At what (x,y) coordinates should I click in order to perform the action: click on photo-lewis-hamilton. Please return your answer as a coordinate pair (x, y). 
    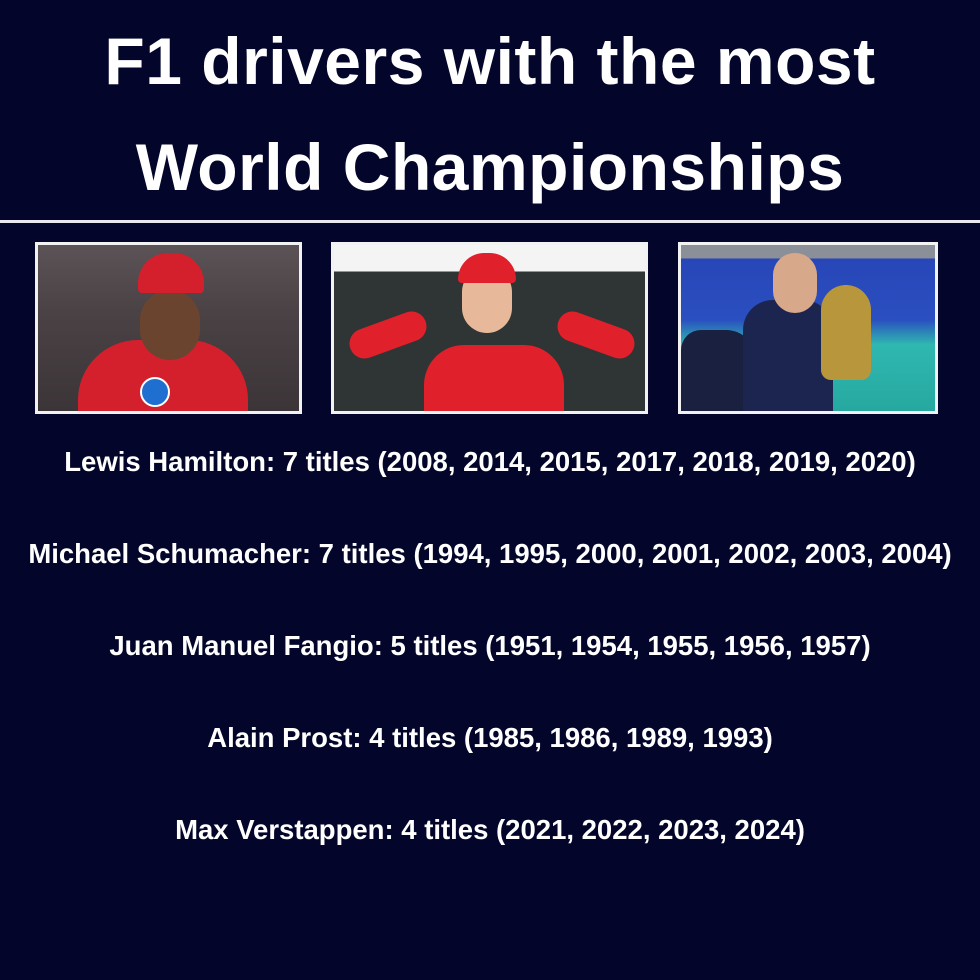
    Looking at the image, I should click on (168, 328).